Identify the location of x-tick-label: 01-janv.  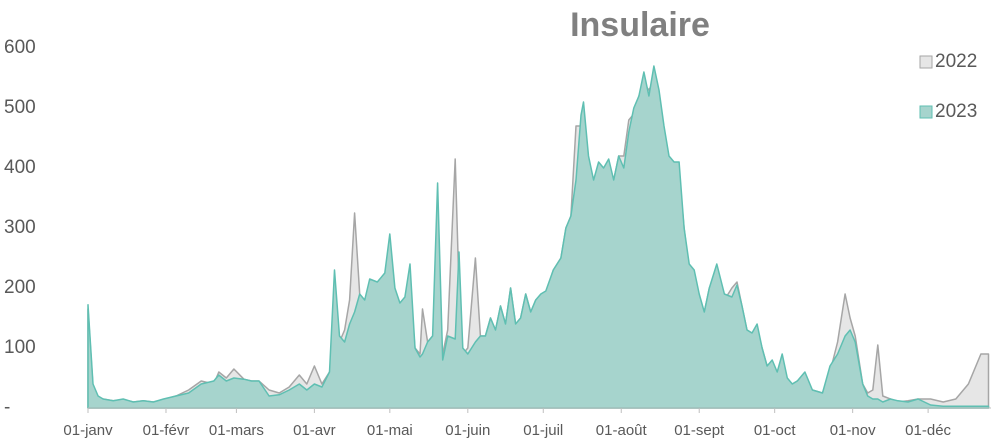
(88, 430).